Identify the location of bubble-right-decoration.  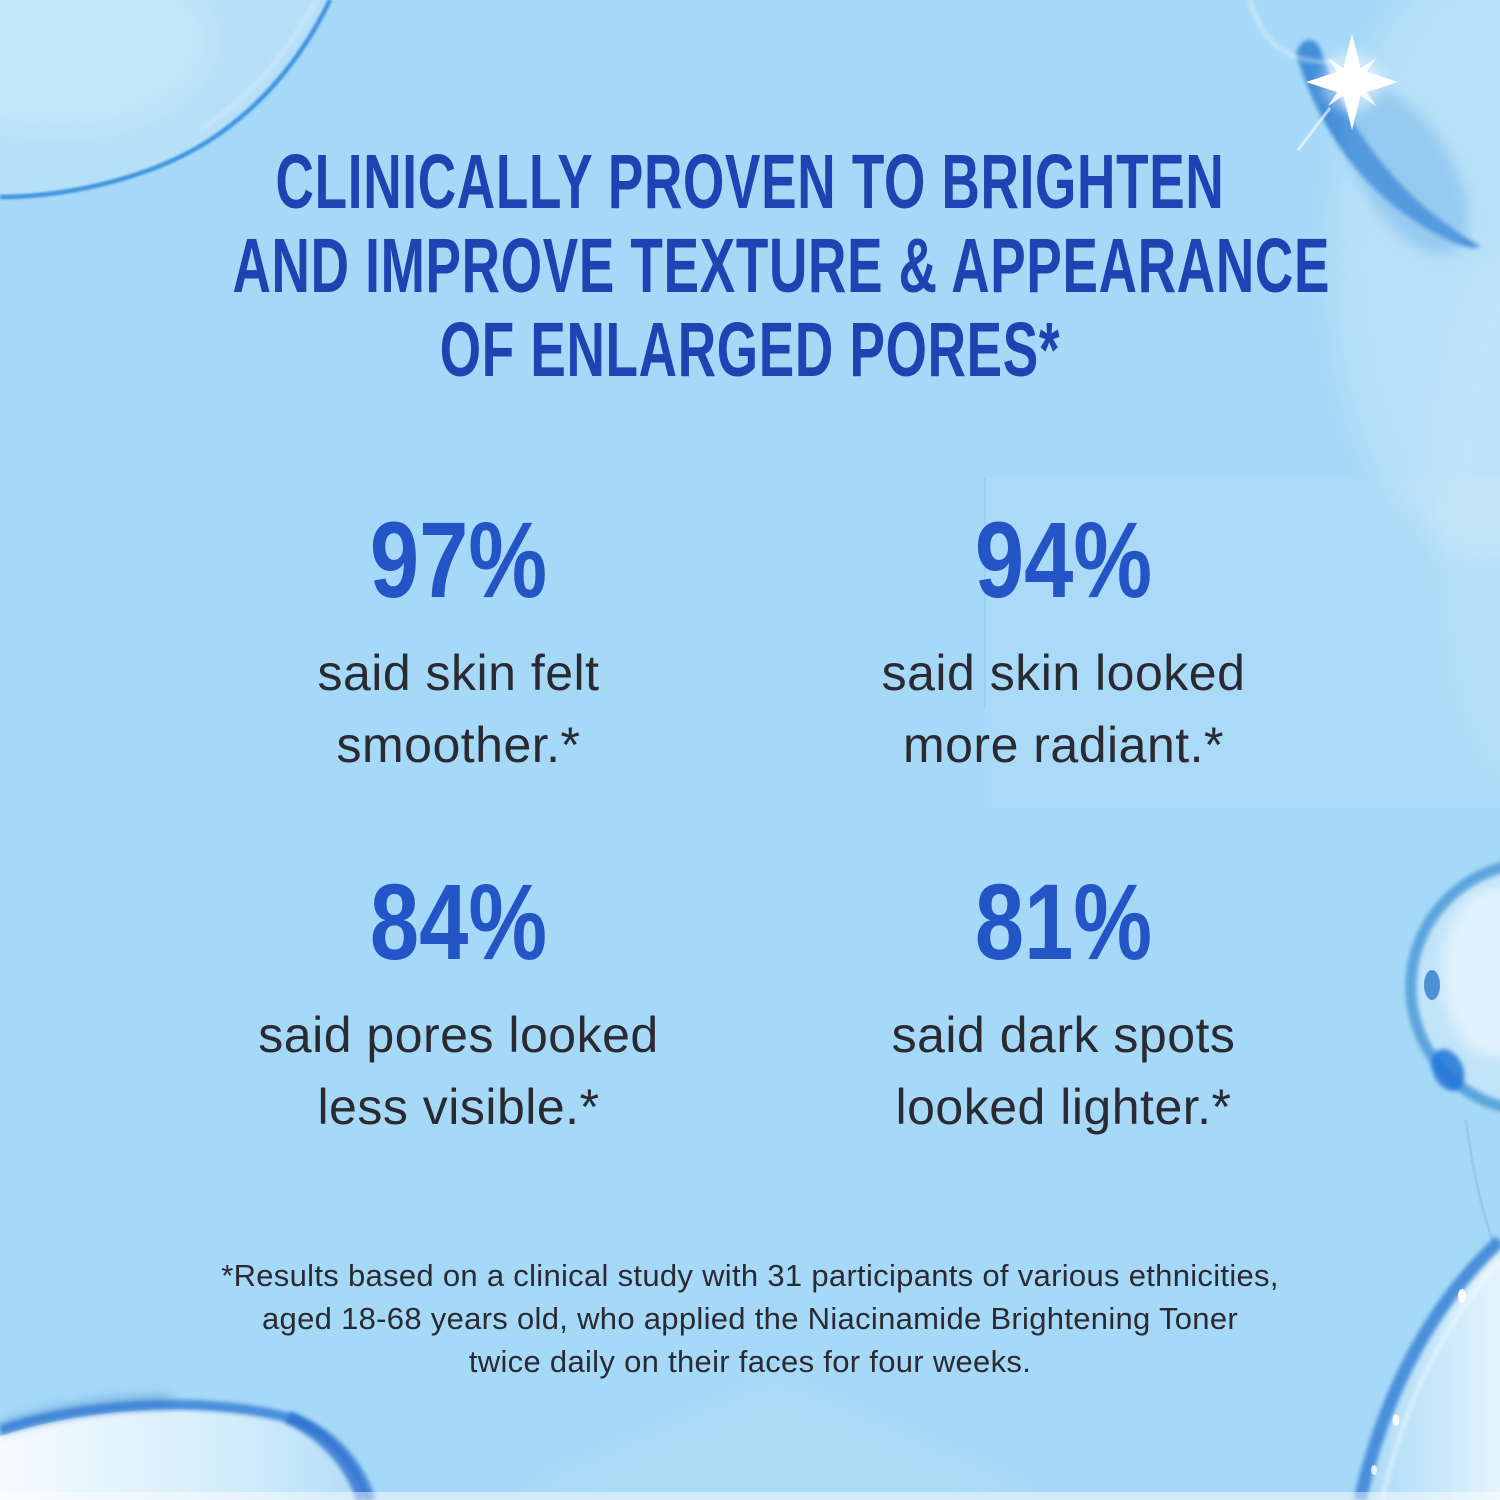
(1452, 1061).